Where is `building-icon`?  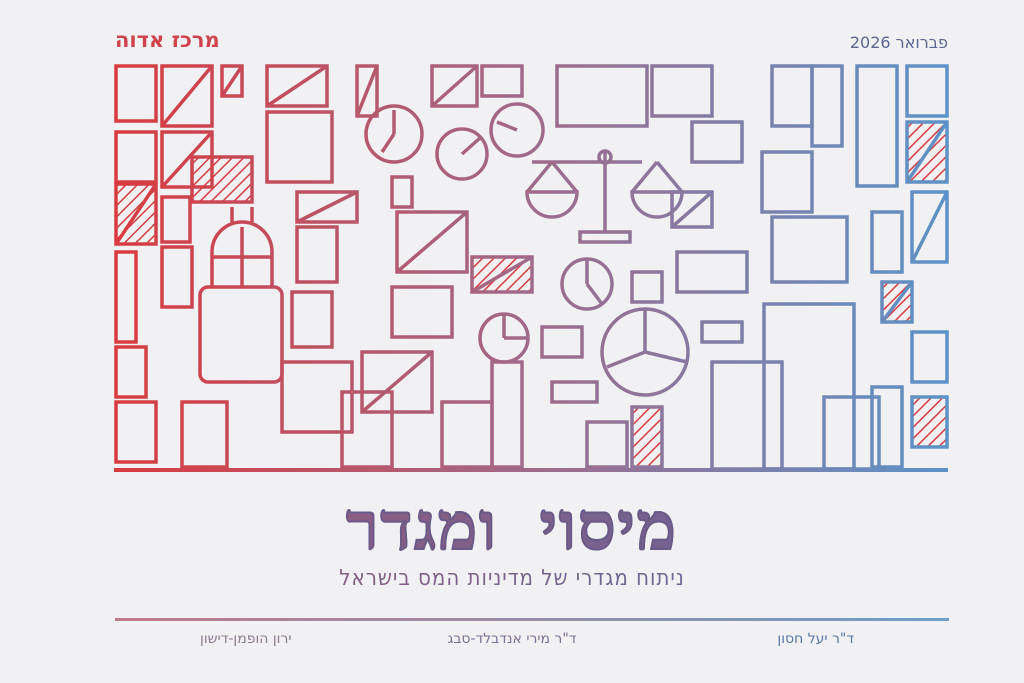
building-icon is located at coordinates (795, 386).